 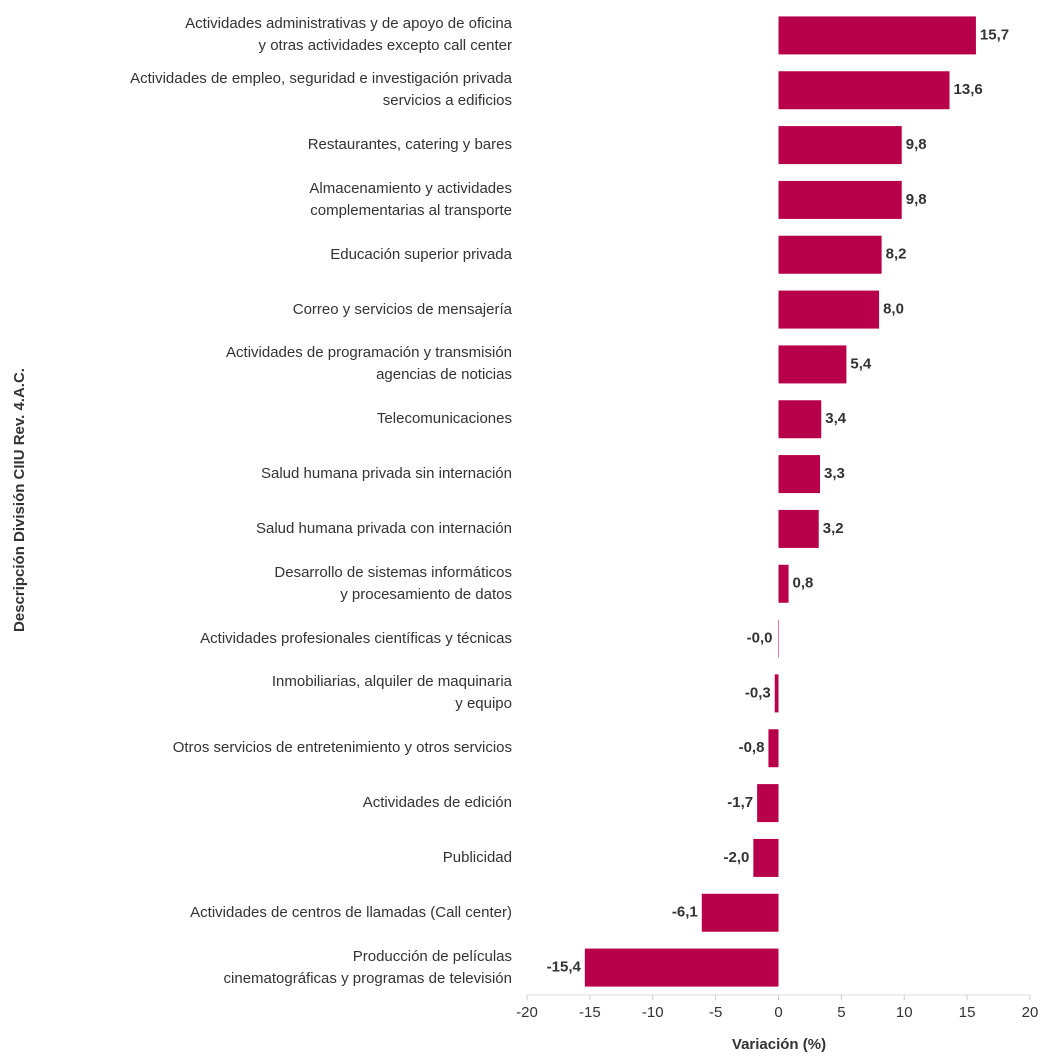 What do you see at coordinates (778, 1012) in the screenshot?
I see `x-tick-label: 0` at bounding box center [778, 1012].